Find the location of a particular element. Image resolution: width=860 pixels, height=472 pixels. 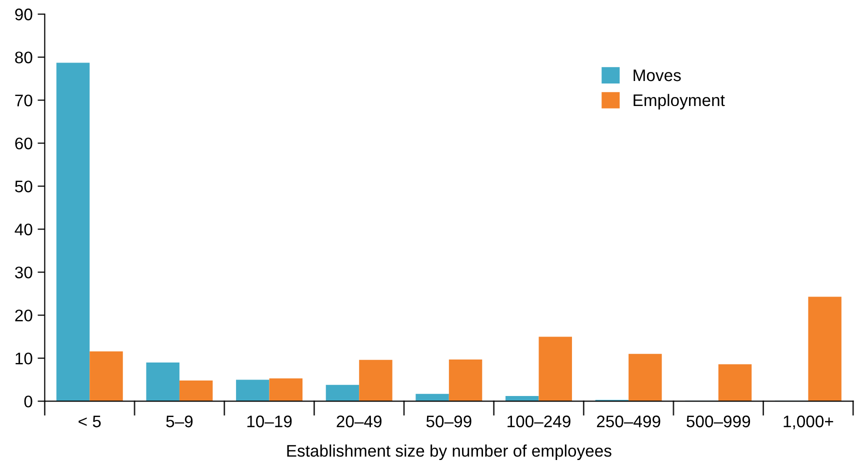

y-tick-label: 30 is located at coordinates (23, 272).